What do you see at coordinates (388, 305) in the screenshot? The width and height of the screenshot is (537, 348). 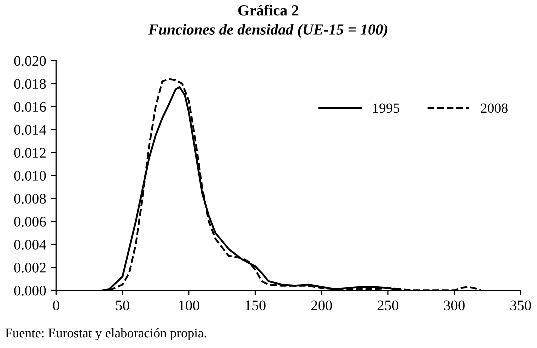 I see `x-tick-label: 250` at bounding box center [388, 305].